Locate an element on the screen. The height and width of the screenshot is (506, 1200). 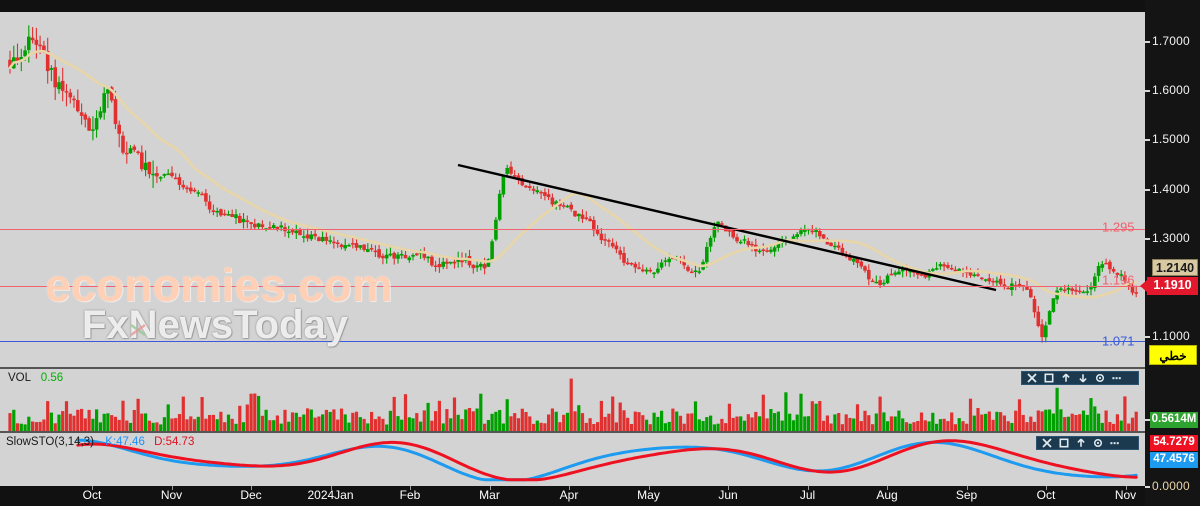
volume-panel-header: VOL 0.56 is located at coordinates (35, 378).